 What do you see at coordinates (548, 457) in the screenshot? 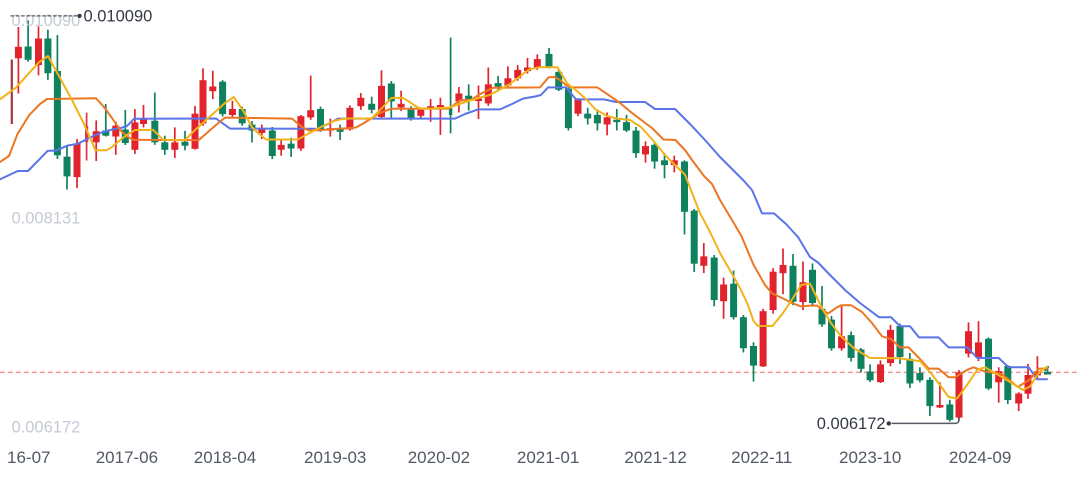
I see `svg-text: 2021-01` at bounding box center [548, 457].